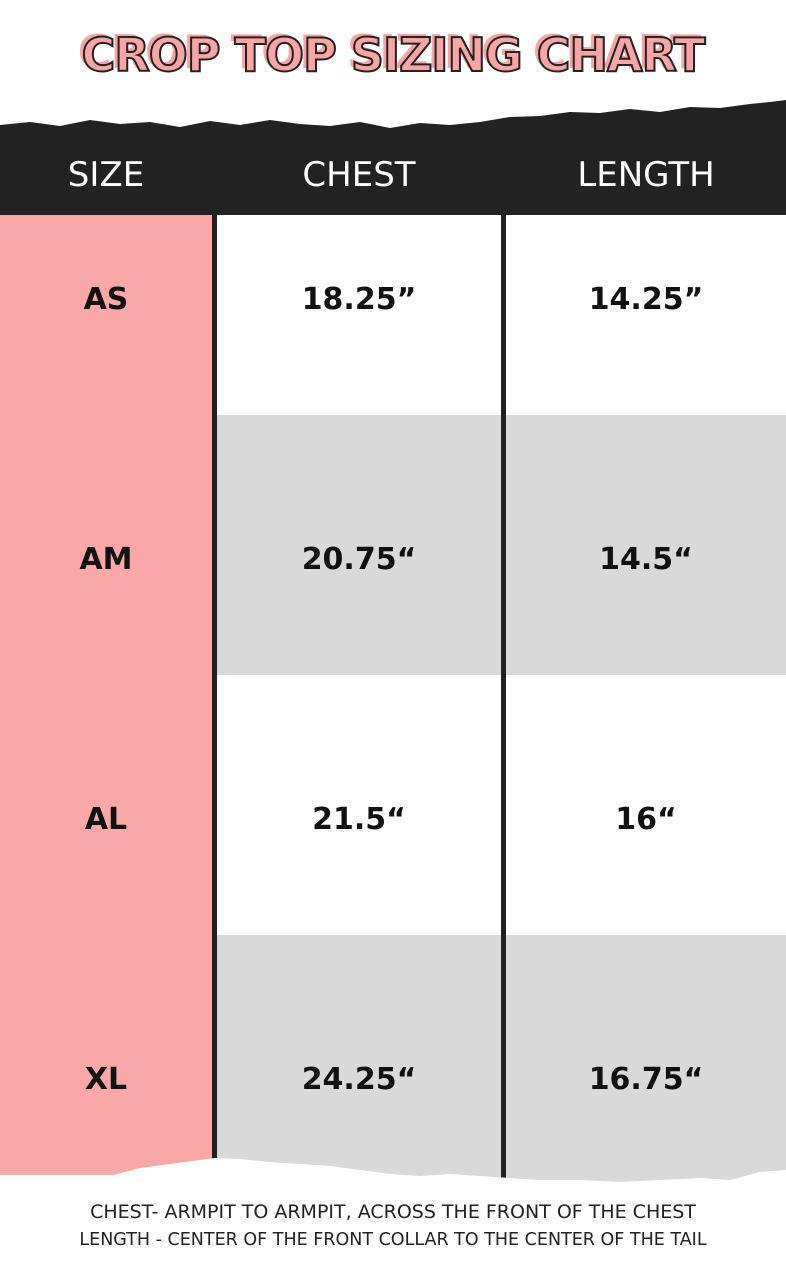 The width and height of the screenshot is (786, 1280). What do you see at coordinates (359, 175) in the screenshot?
I see `header-chest: CHEST` at bounding box center [359, 175].